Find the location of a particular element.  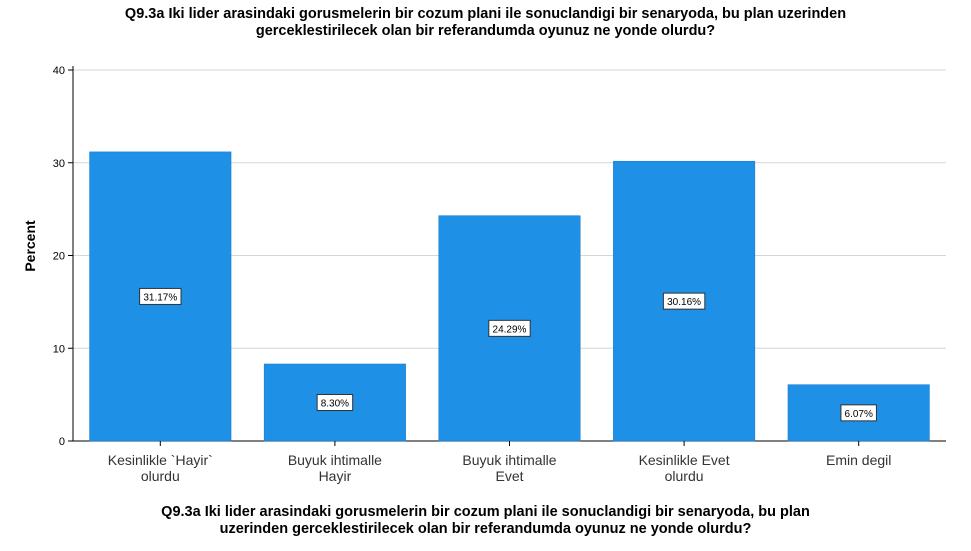

y-tick-label: 0 is located at coordinates (62, 442).